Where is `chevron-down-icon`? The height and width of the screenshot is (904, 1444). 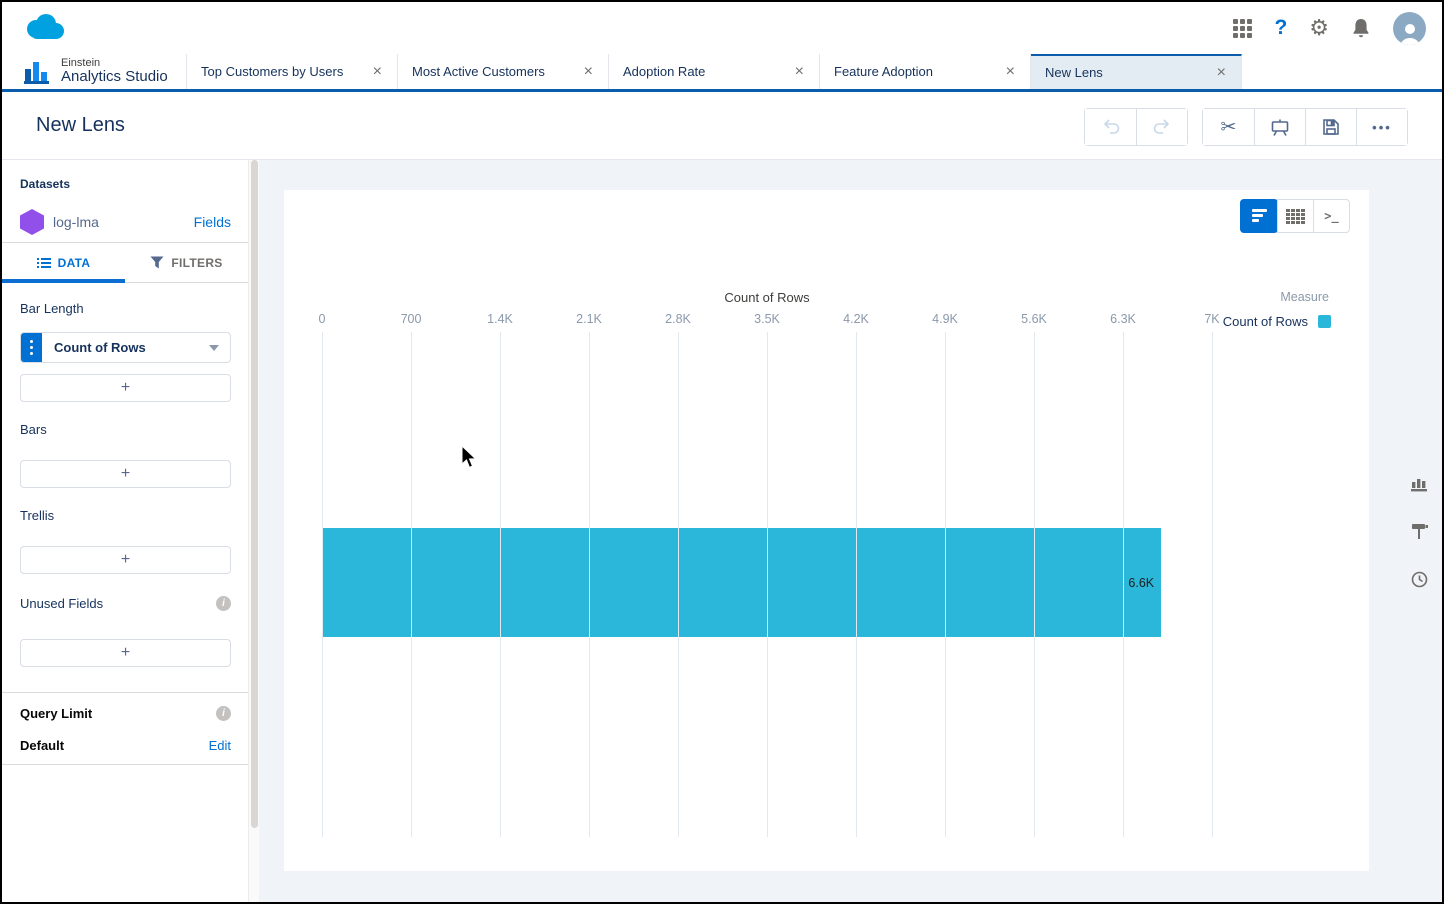 chevron-down-icon is located at coordinates (214, 347).